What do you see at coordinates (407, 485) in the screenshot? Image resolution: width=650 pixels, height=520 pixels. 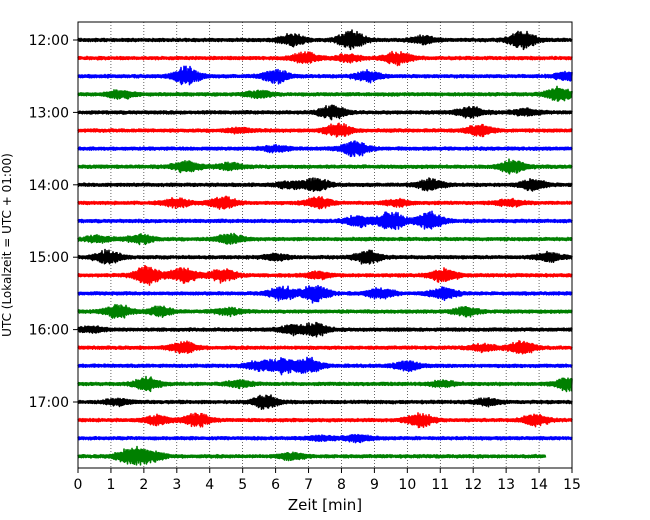 I see `x-tick-label-10: 10` at bounding box center [407, 485].